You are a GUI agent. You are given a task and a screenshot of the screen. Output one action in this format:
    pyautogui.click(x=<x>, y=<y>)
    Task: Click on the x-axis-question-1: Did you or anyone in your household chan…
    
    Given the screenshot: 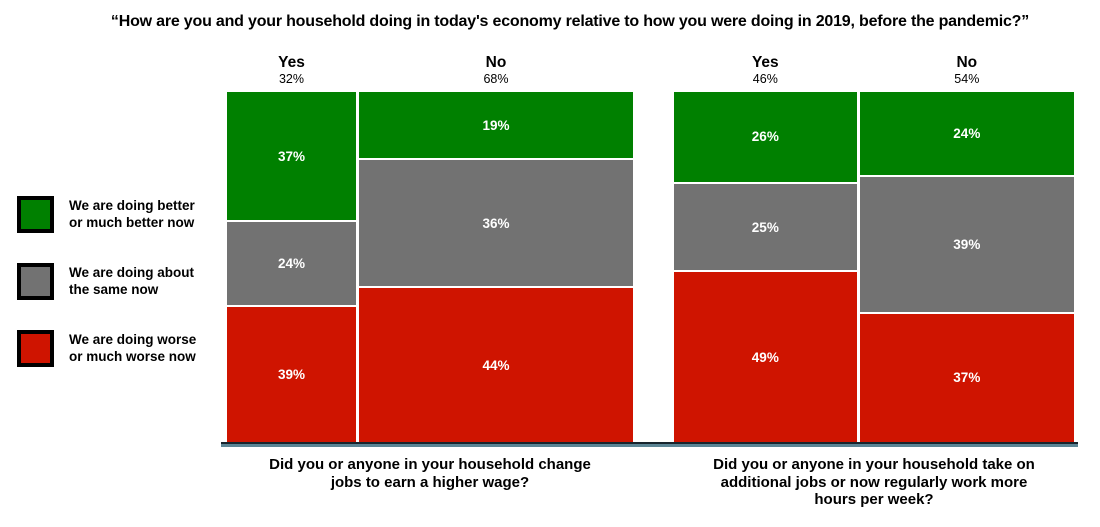 What is the action you would take?
    pyautogui.click(x=430, y=473)
    